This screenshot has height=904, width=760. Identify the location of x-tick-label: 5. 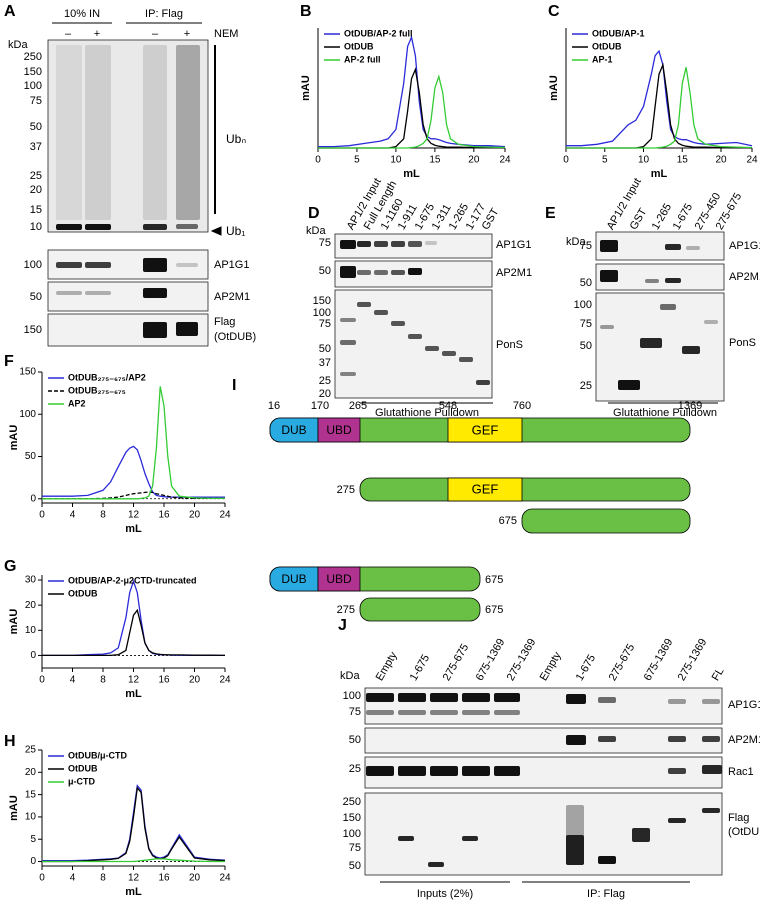
(357, 160).